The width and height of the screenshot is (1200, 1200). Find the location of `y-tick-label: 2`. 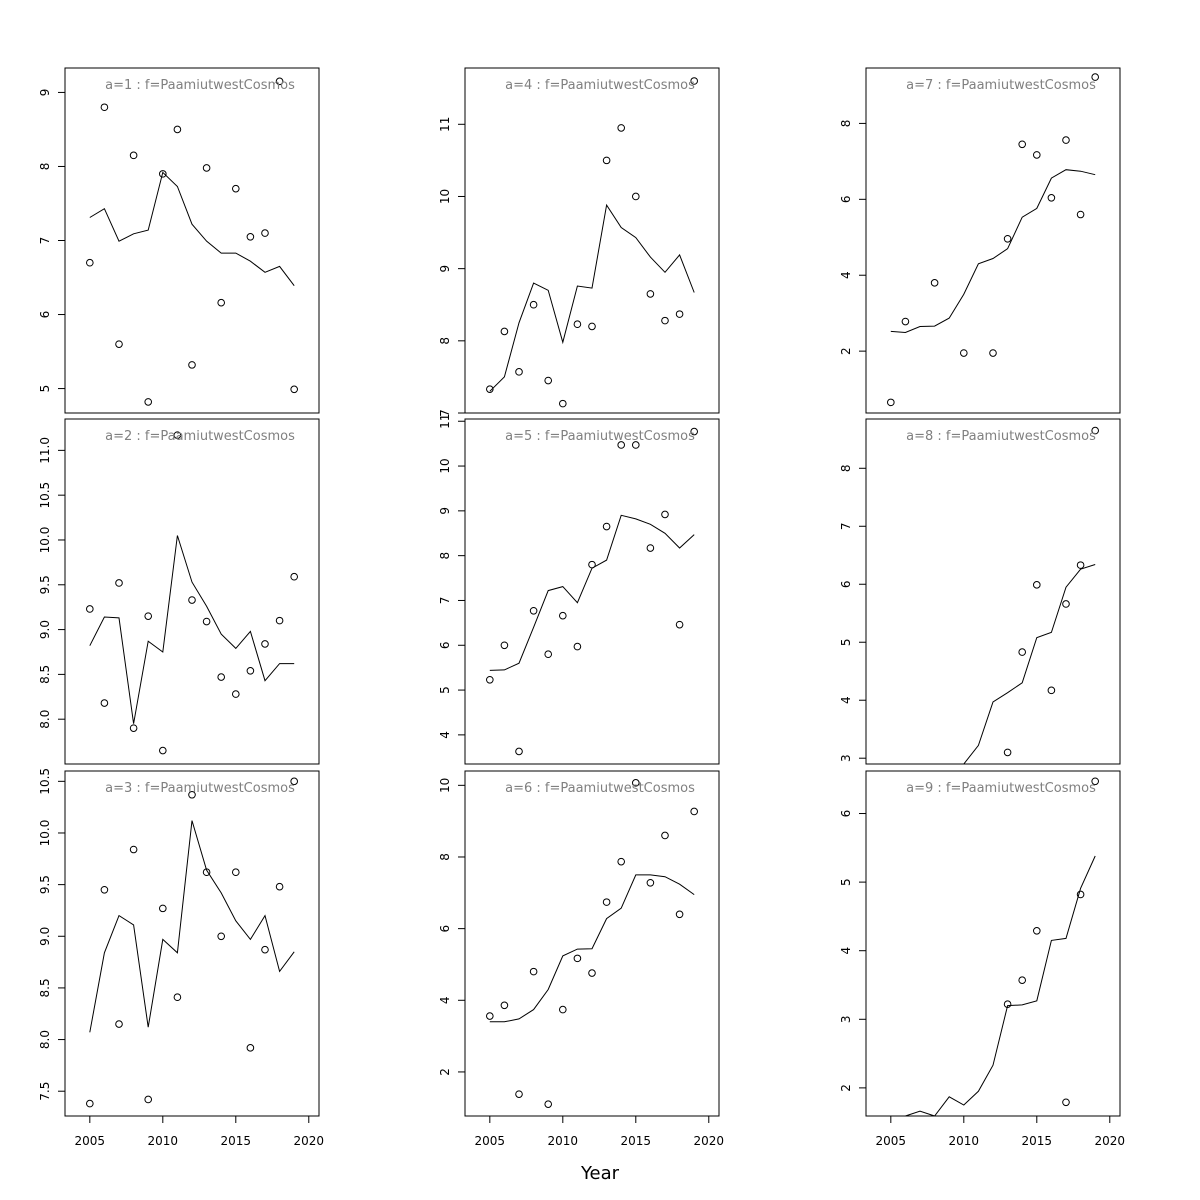

y-tick-label: 2 is located at coordinates (846, 351).